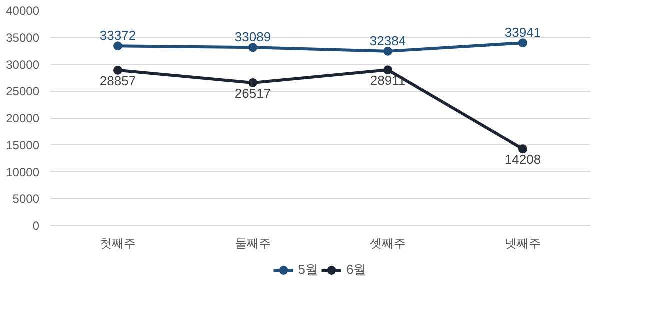 The width and height of the screenshot is (650, 313). What do you see at coordinates (523, 32) in the screenshot?
I see `data-label: 33941` at bounding box center [523, 32].